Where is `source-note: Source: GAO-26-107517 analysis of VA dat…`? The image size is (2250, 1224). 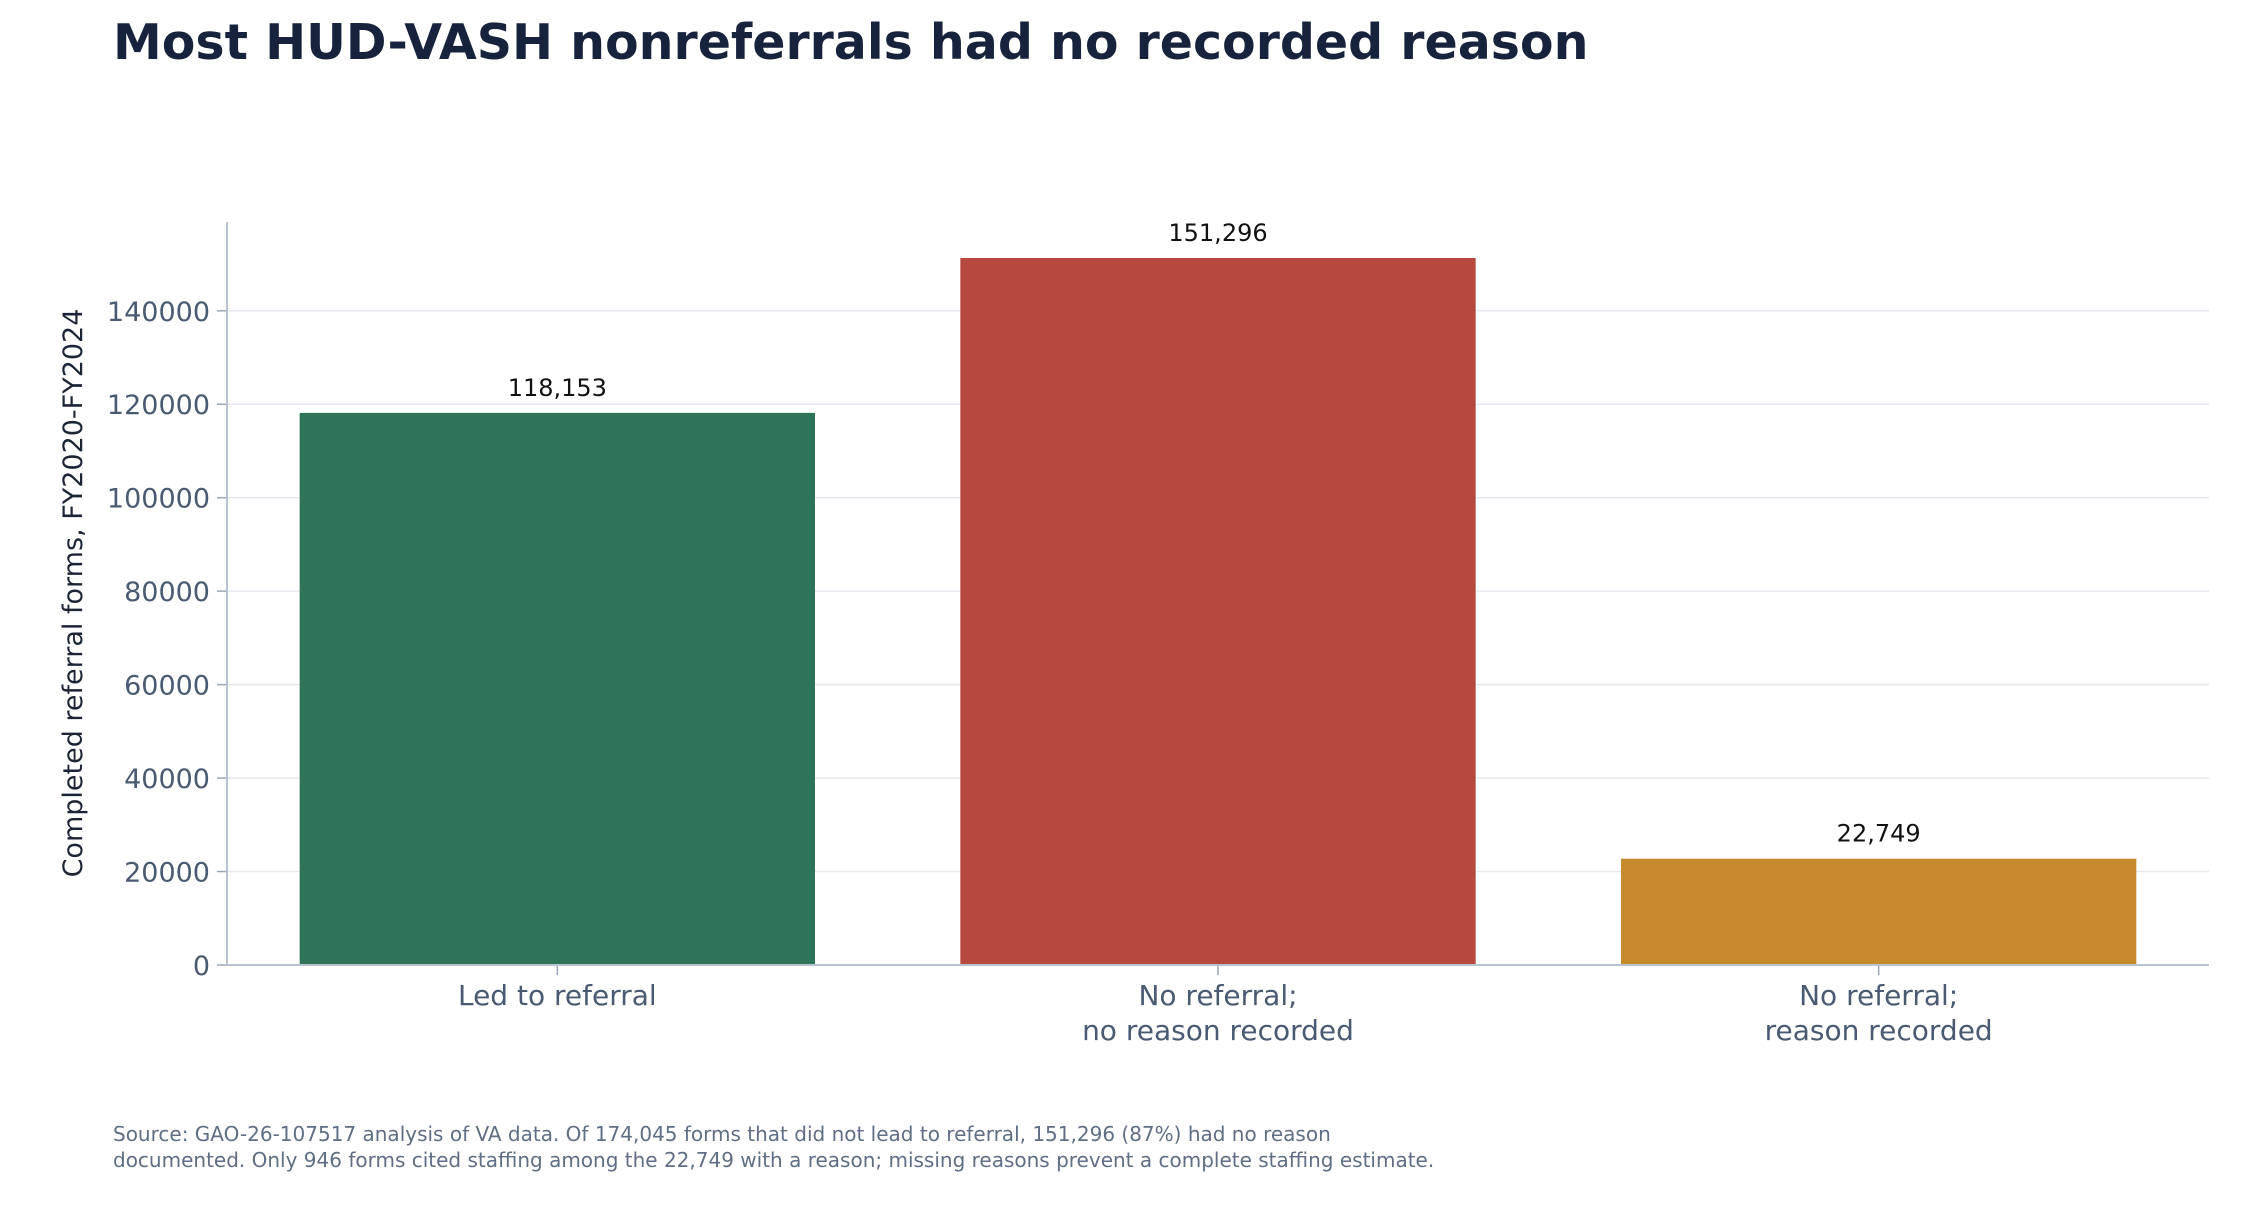
source-note: Source: GAO-26-107517 analysis of VA dat… is located at coordinates (774, 1147).